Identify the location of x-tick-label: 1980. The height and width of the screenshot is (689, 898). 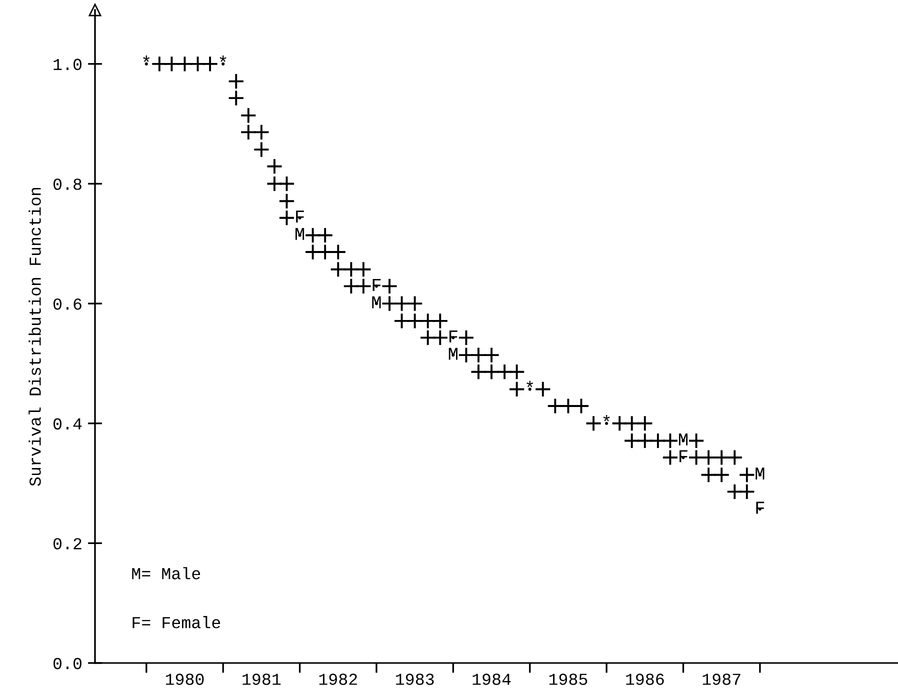
(185, 679).